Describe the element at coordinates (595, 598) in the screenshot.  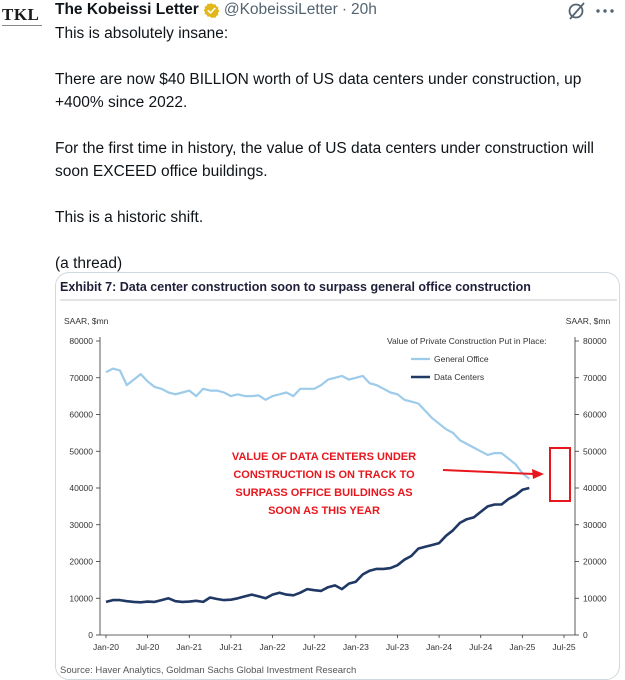
I see `y-tick-label-right: 10000` at that location.